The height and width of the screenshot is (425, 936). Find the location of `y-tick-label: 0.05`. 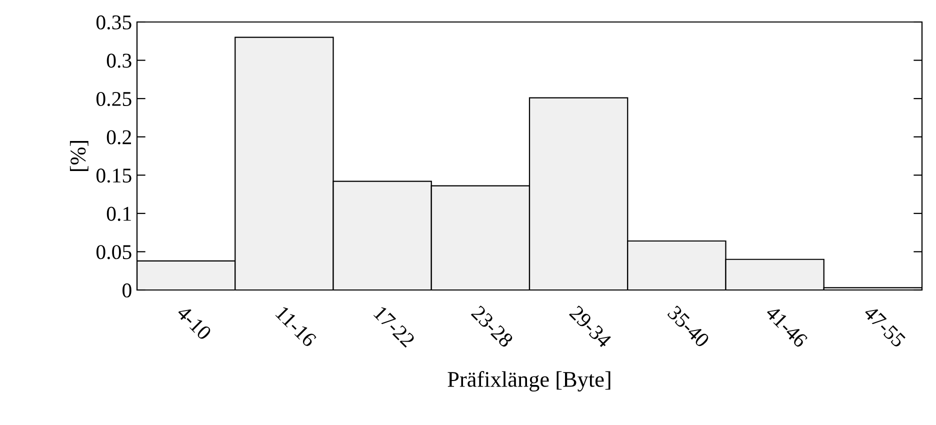

y-tick-label: 0.05 is located at coordinates (114, 252).